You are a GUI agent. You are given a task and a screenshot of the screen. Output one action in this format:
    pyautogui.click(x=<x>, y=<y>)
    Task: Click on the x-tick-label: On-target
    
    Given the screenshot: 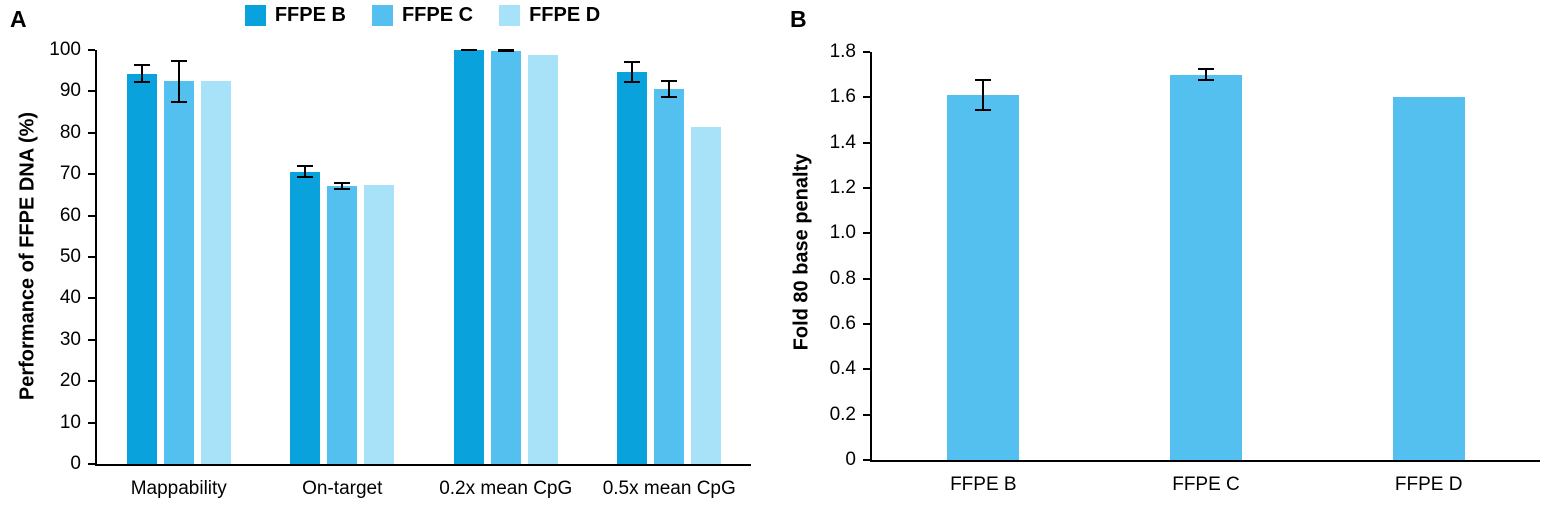 What is the action you would take?
    pyautogui.click(x=342, y=488)
    